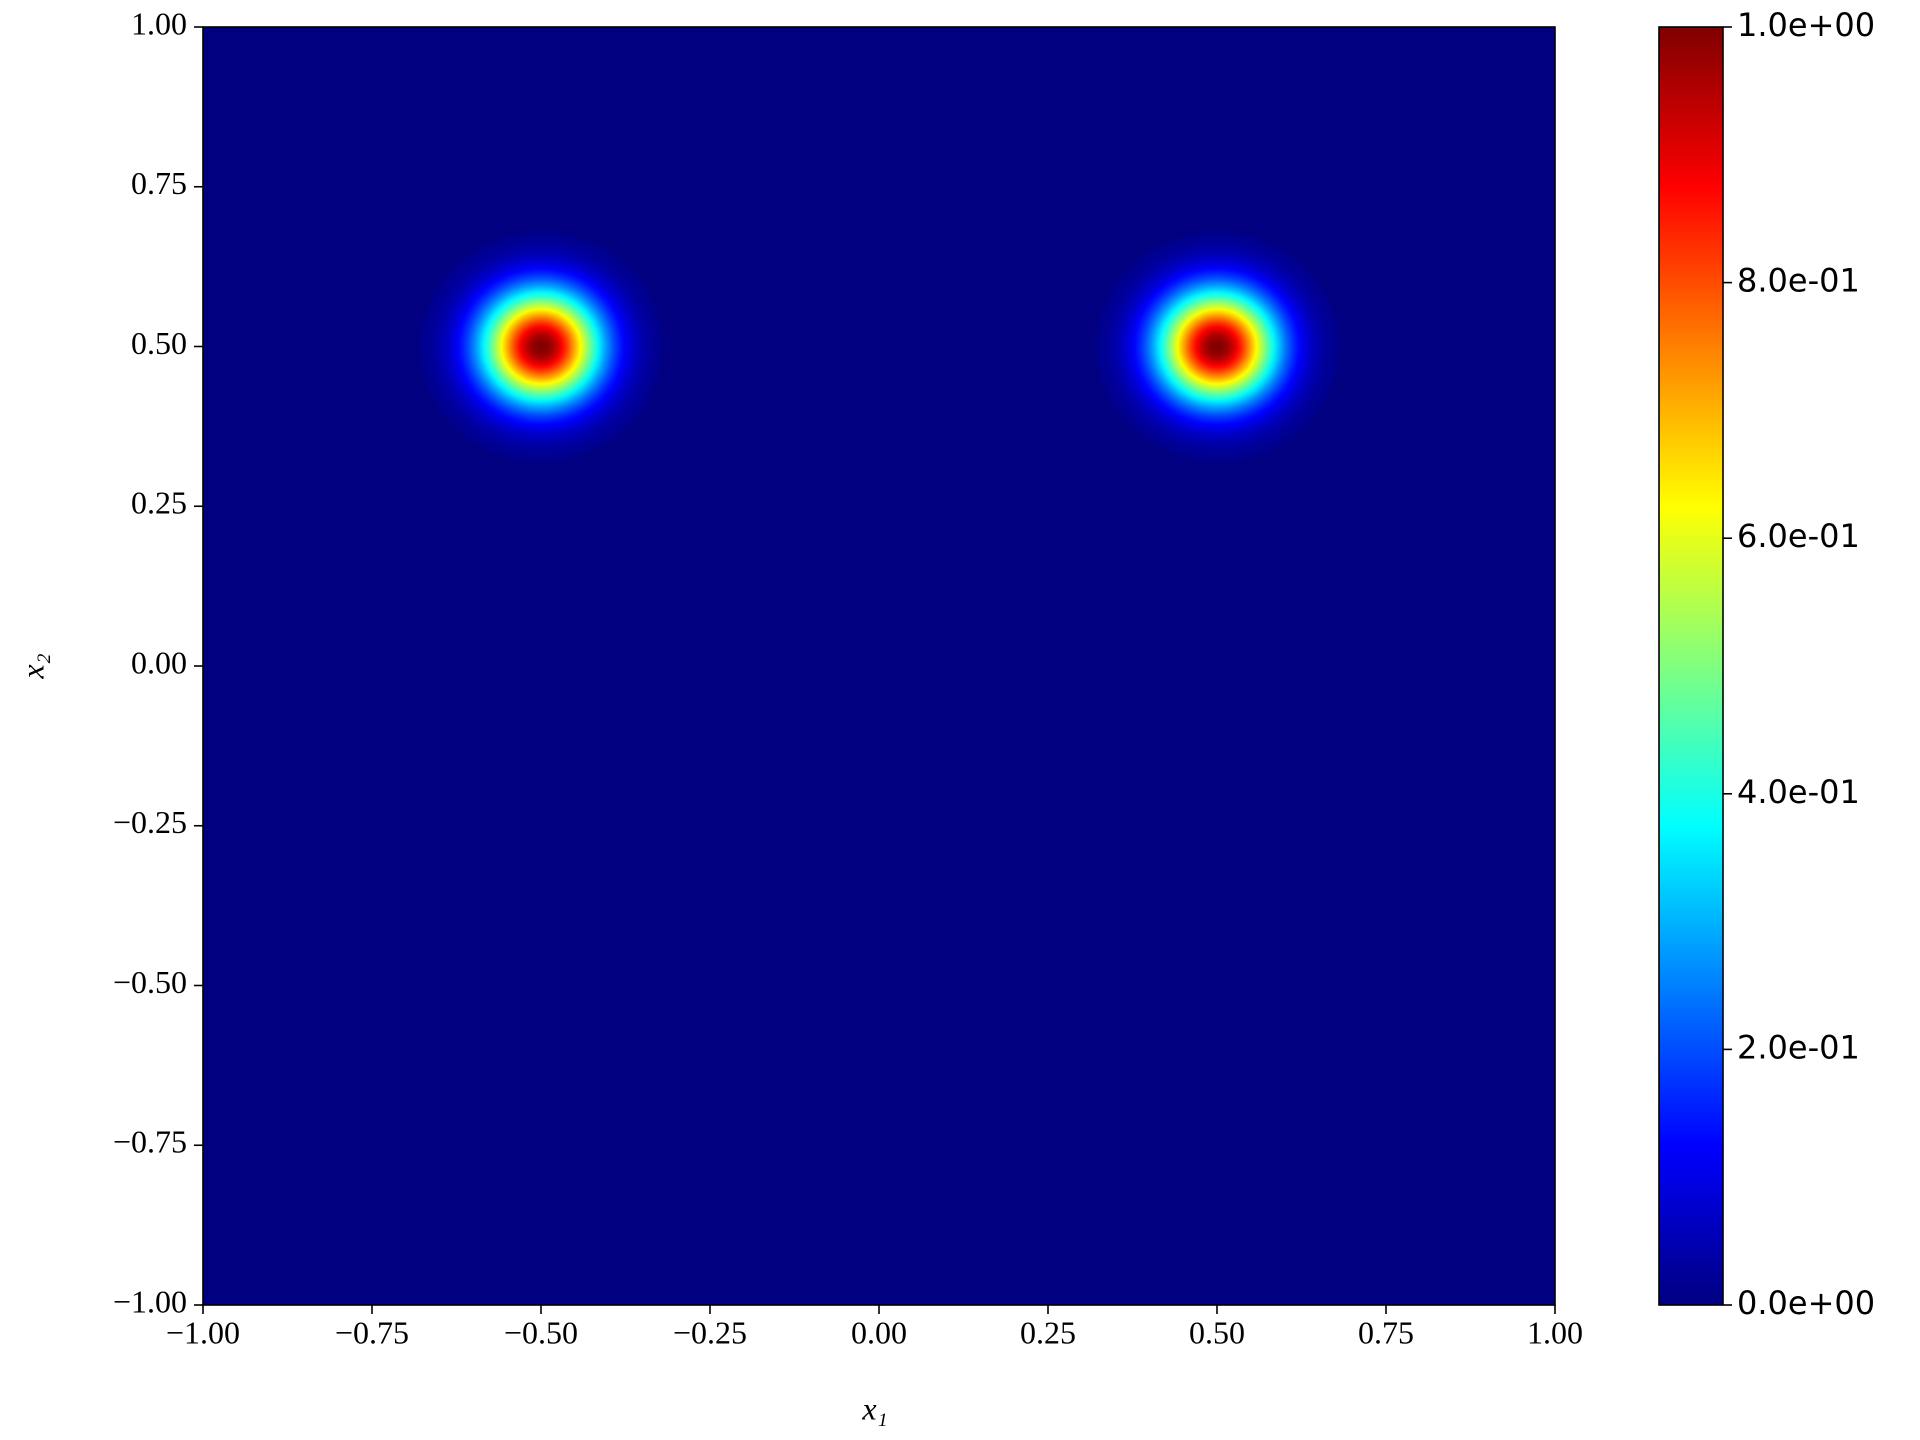 The height and width of the screenshot is (1440, 1920). I want to click on y-axis-label: x₂, so click(32, 666).